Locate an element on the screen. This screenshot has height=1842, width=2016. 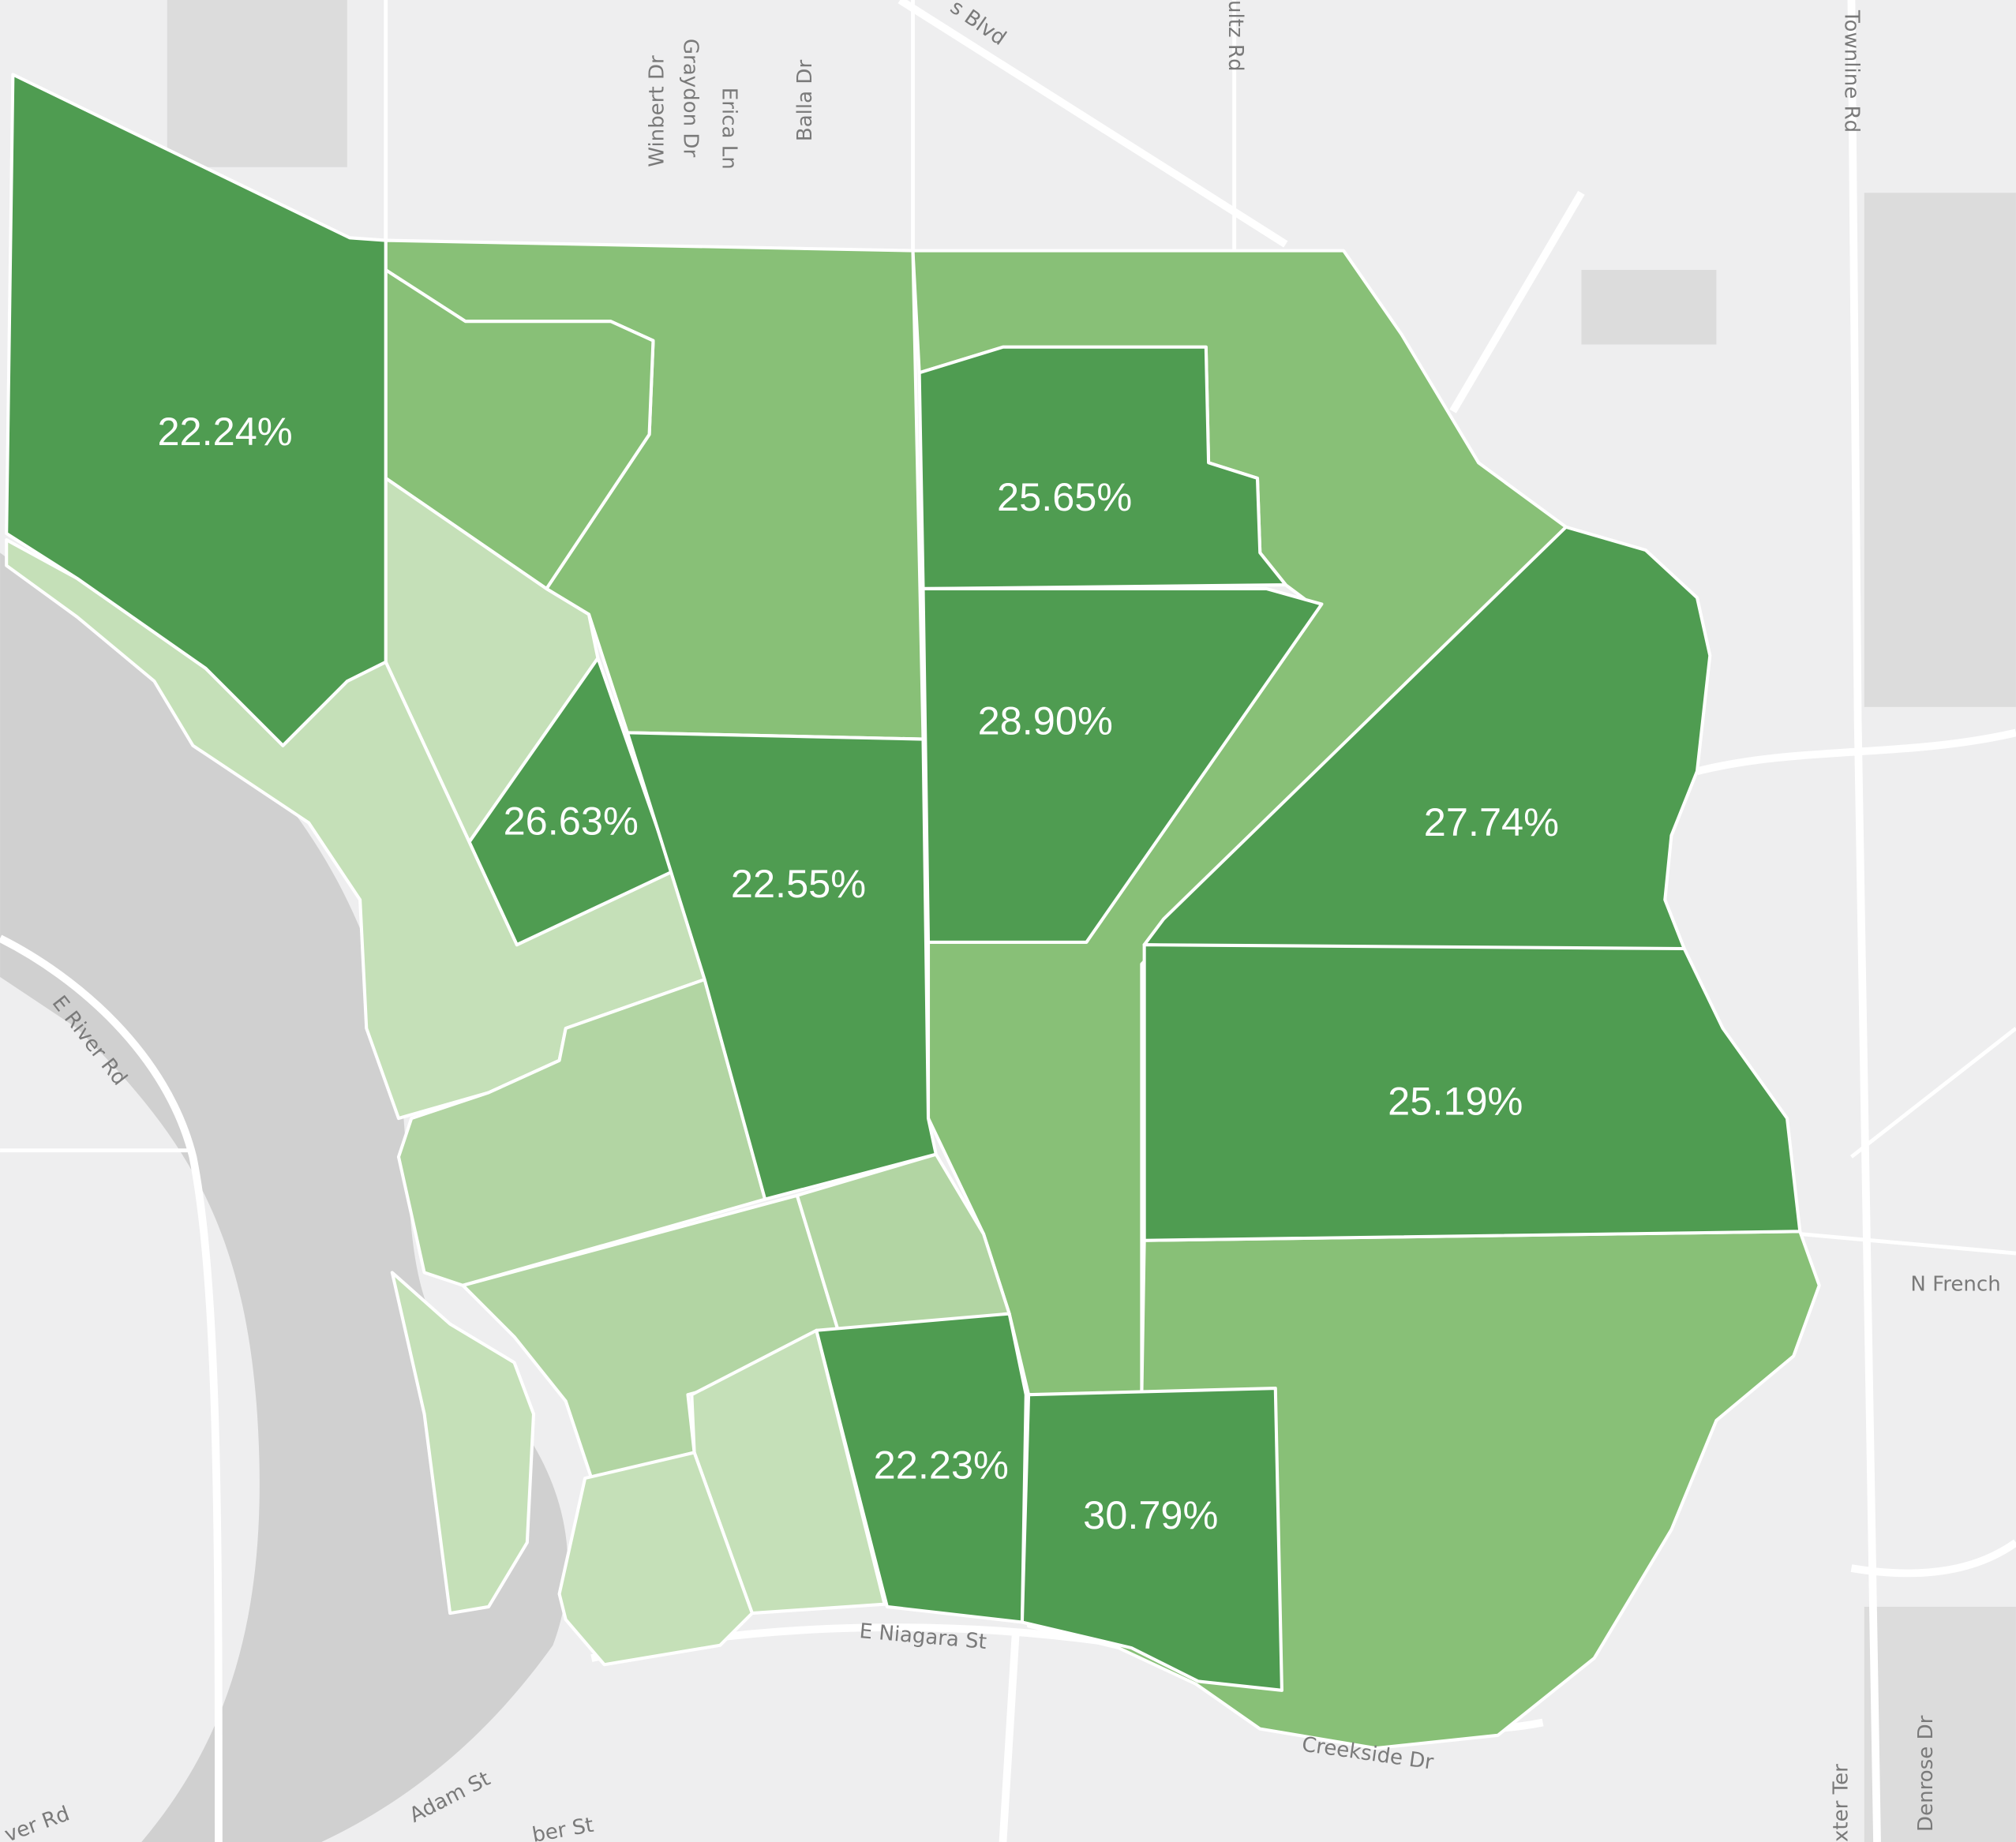
street-label: Winbert Dr is located at coordinates (657, 111).